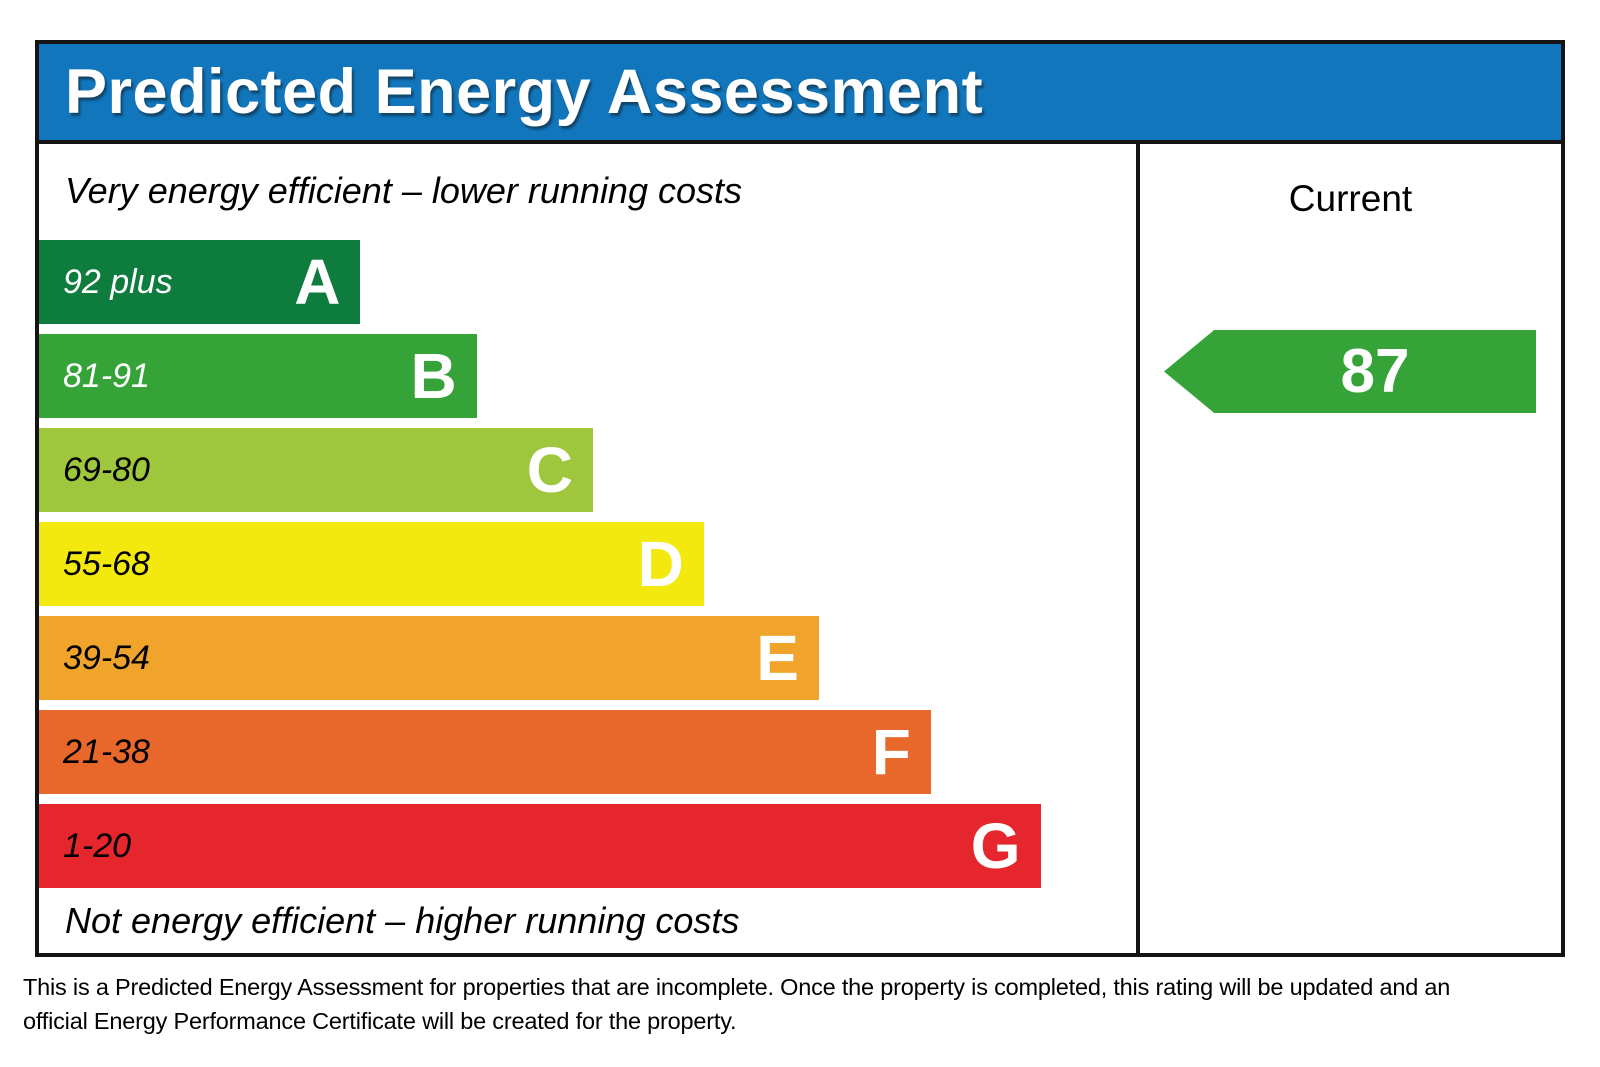 The image size is (1600, 1067). I want to click on page-title: Predicted Energy Assessment, so click(524, 92).